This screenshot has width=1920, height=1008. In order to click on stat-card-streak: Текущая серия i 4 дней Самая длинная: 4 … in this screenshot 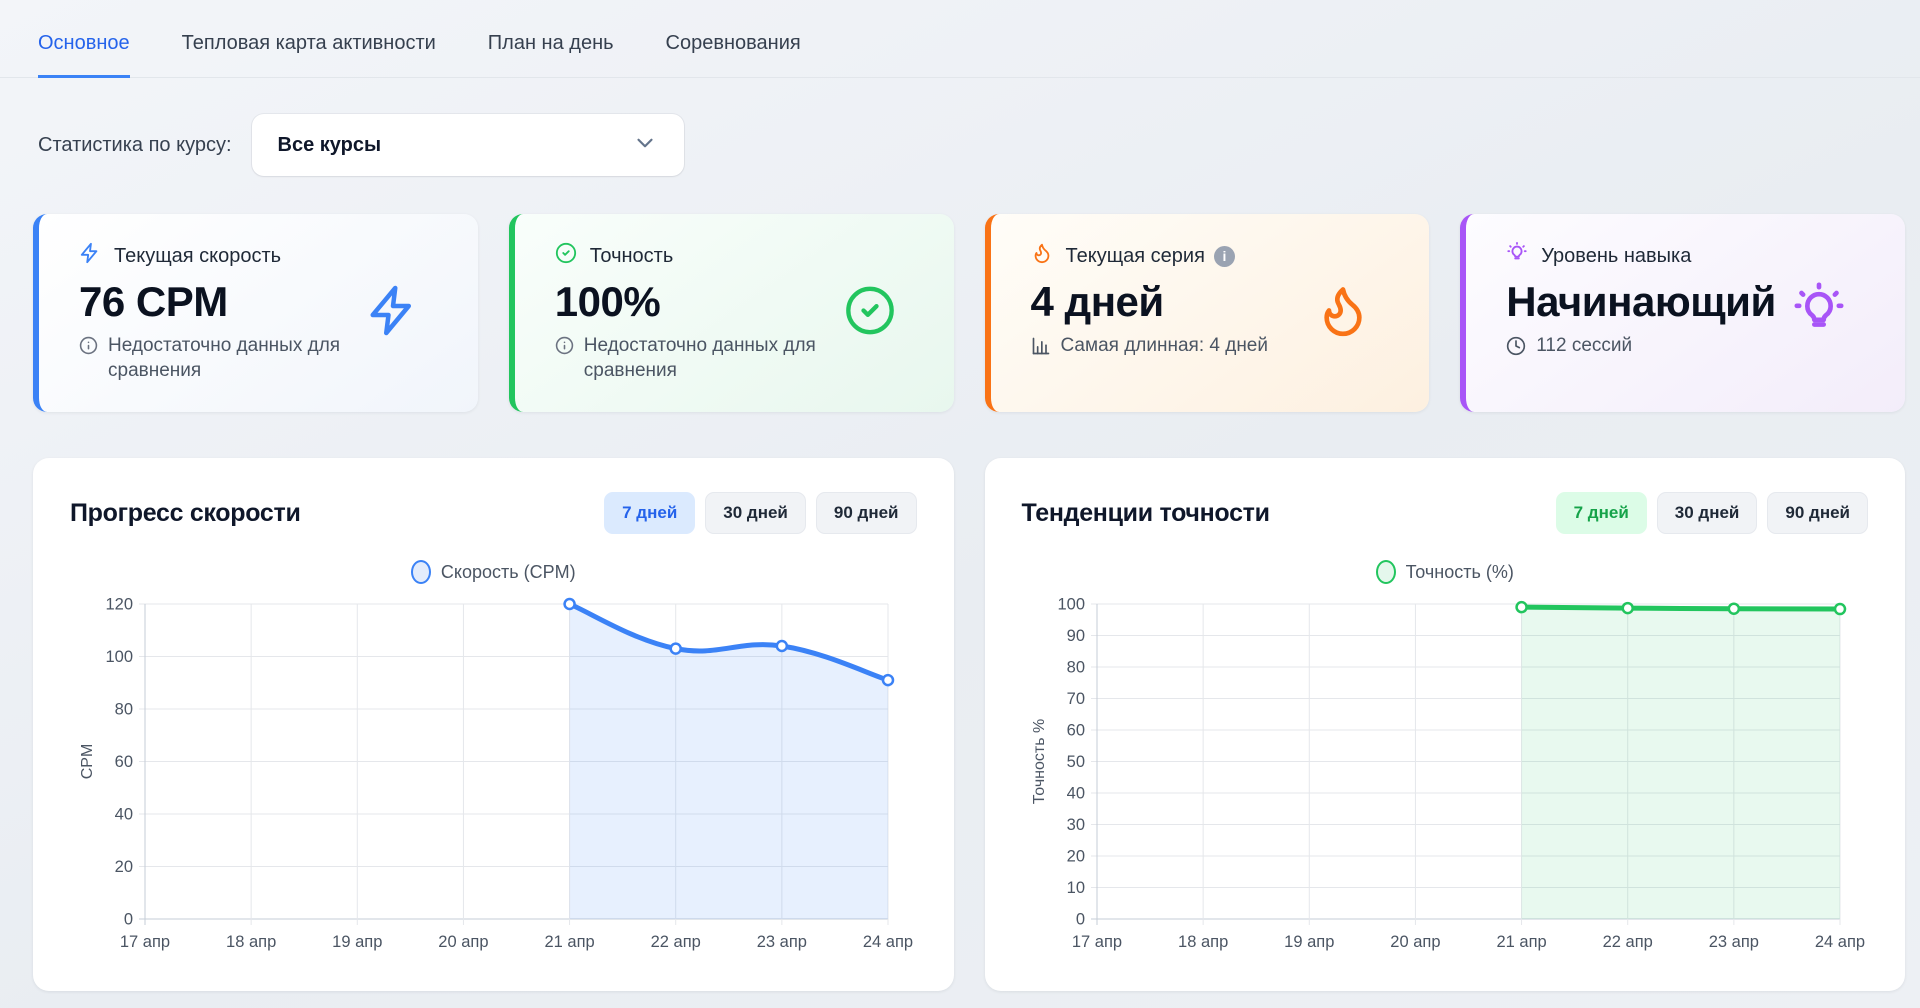, I will do `click(1207, 313)`.